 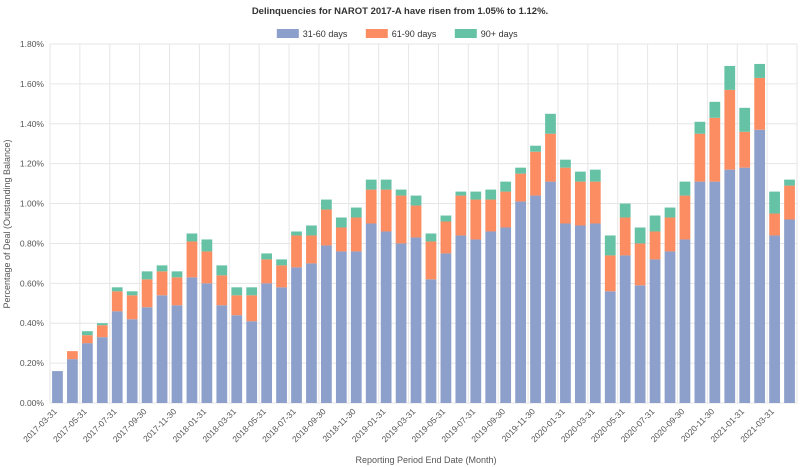 I want to click on legend-label: 90+ days, so click(x=499, y=34).